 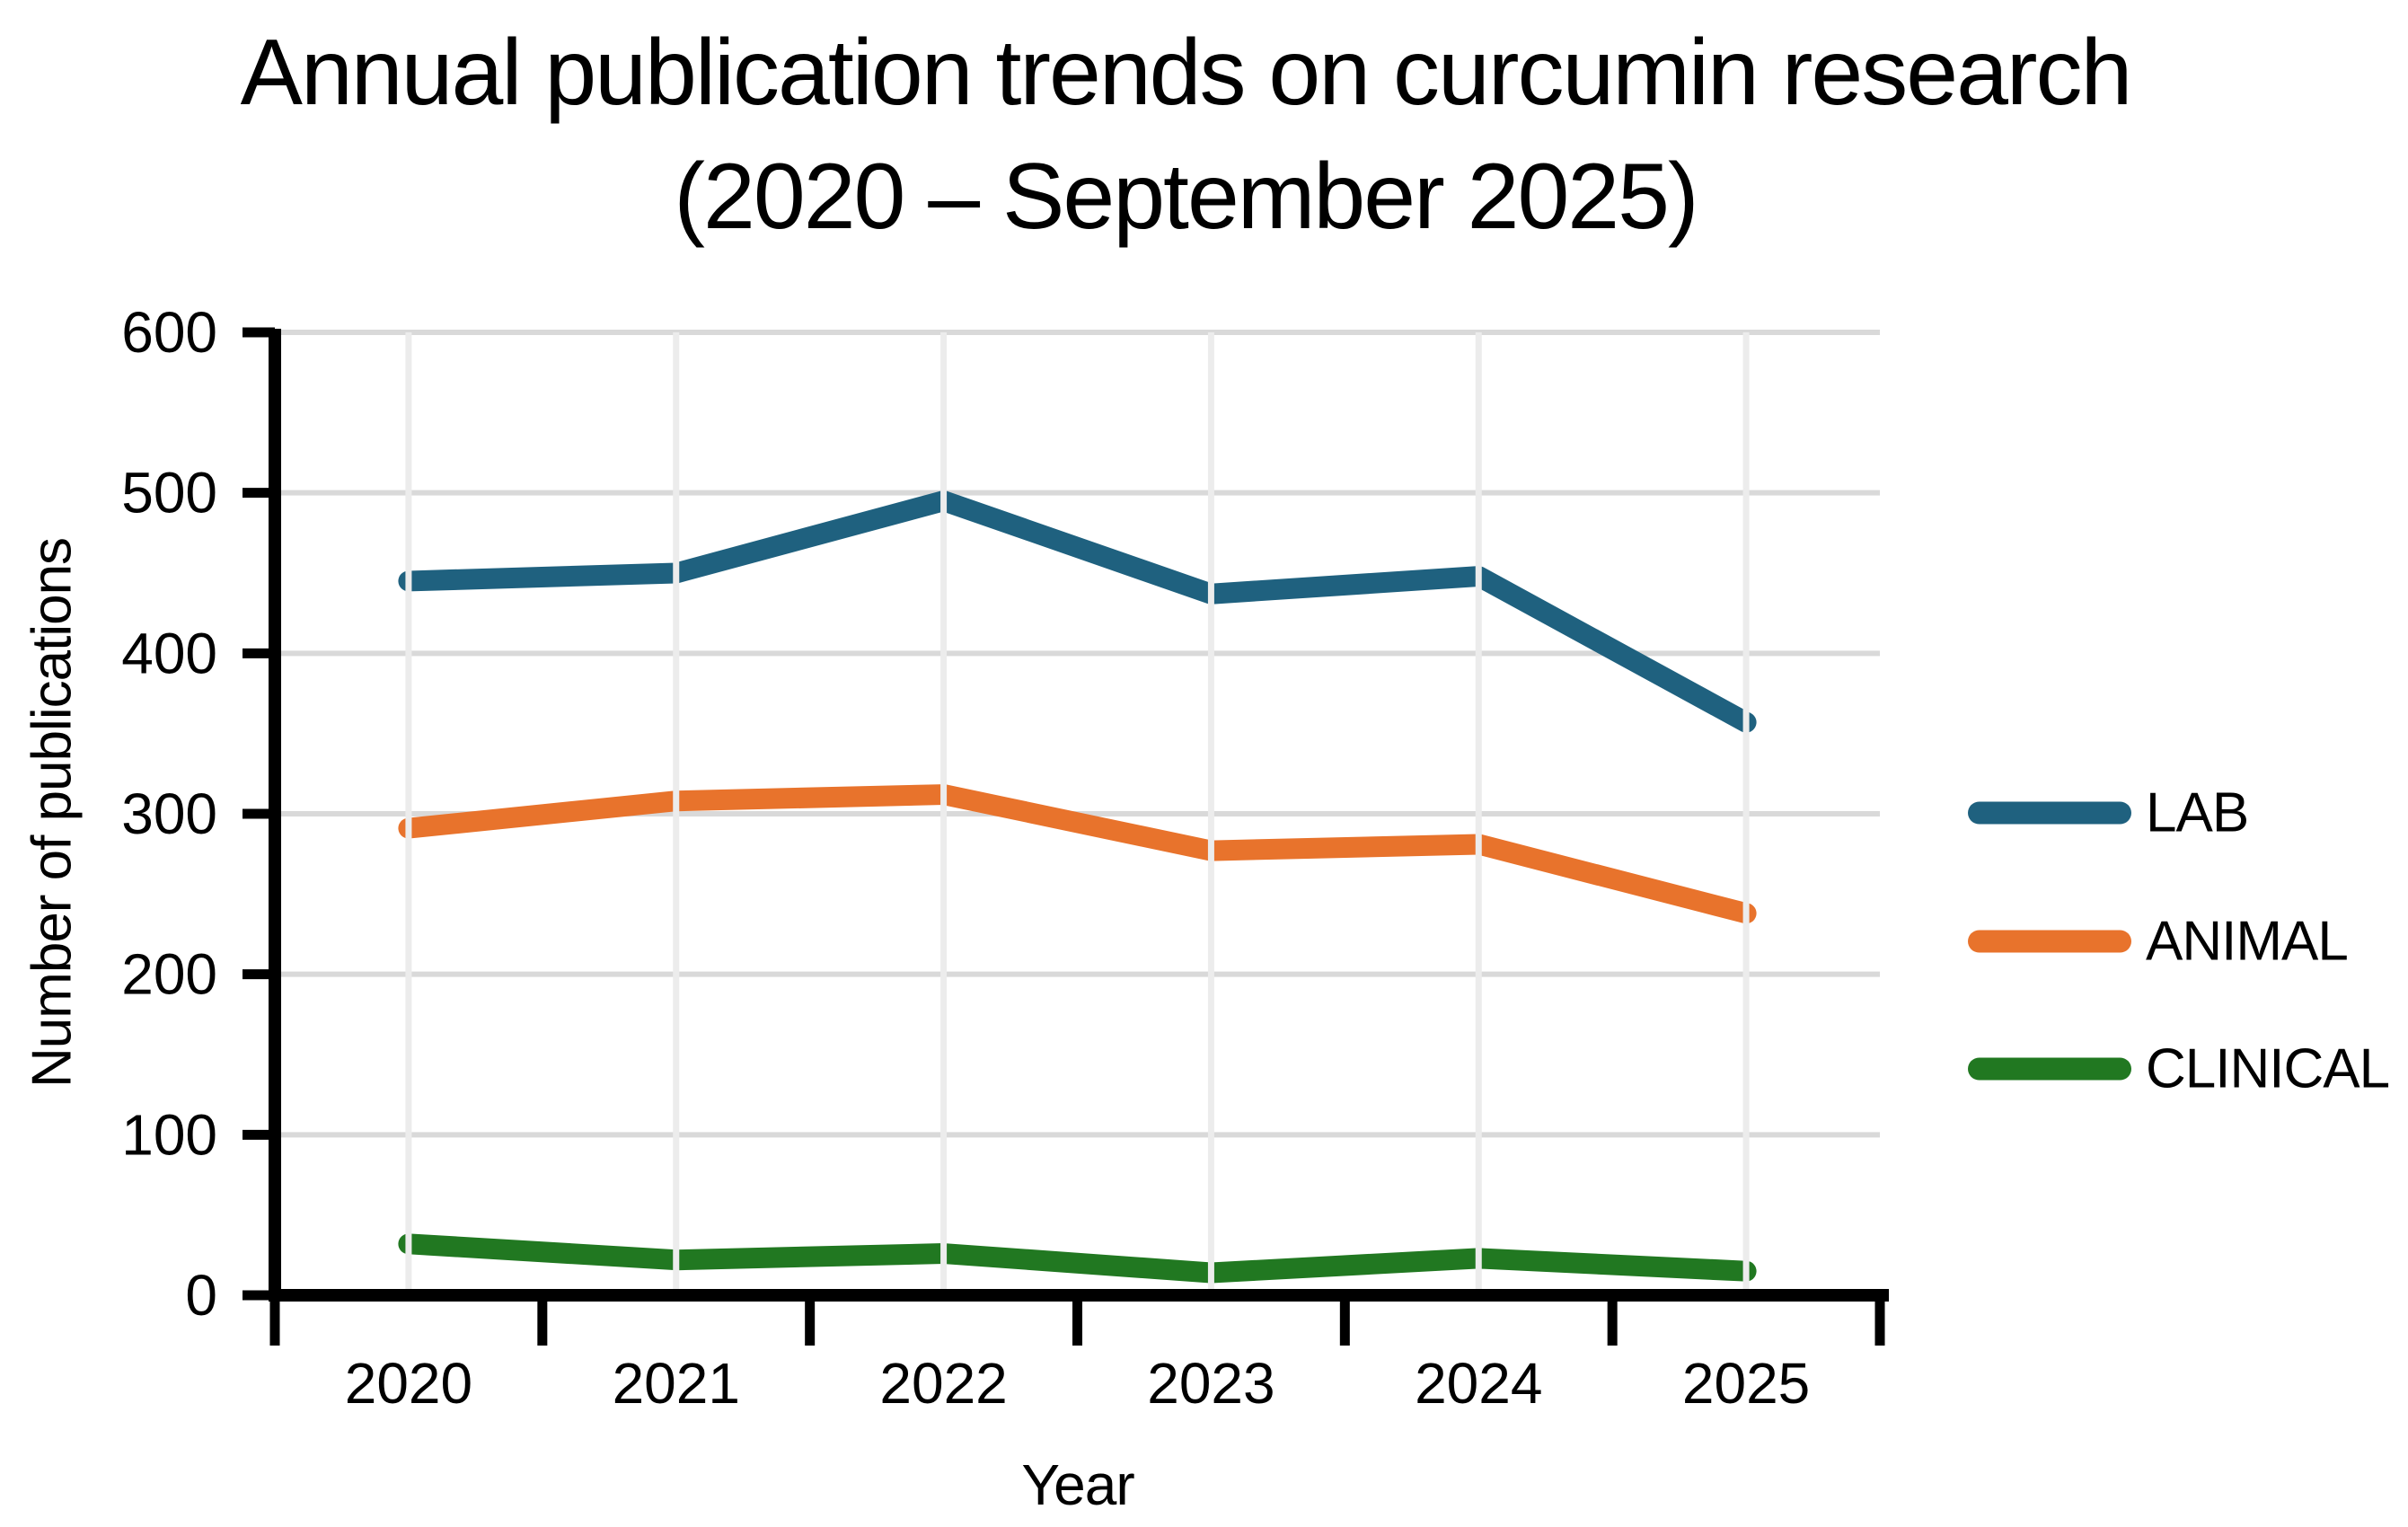 I want to click on y-tick-label: 100, so click(x=169, y=1134).